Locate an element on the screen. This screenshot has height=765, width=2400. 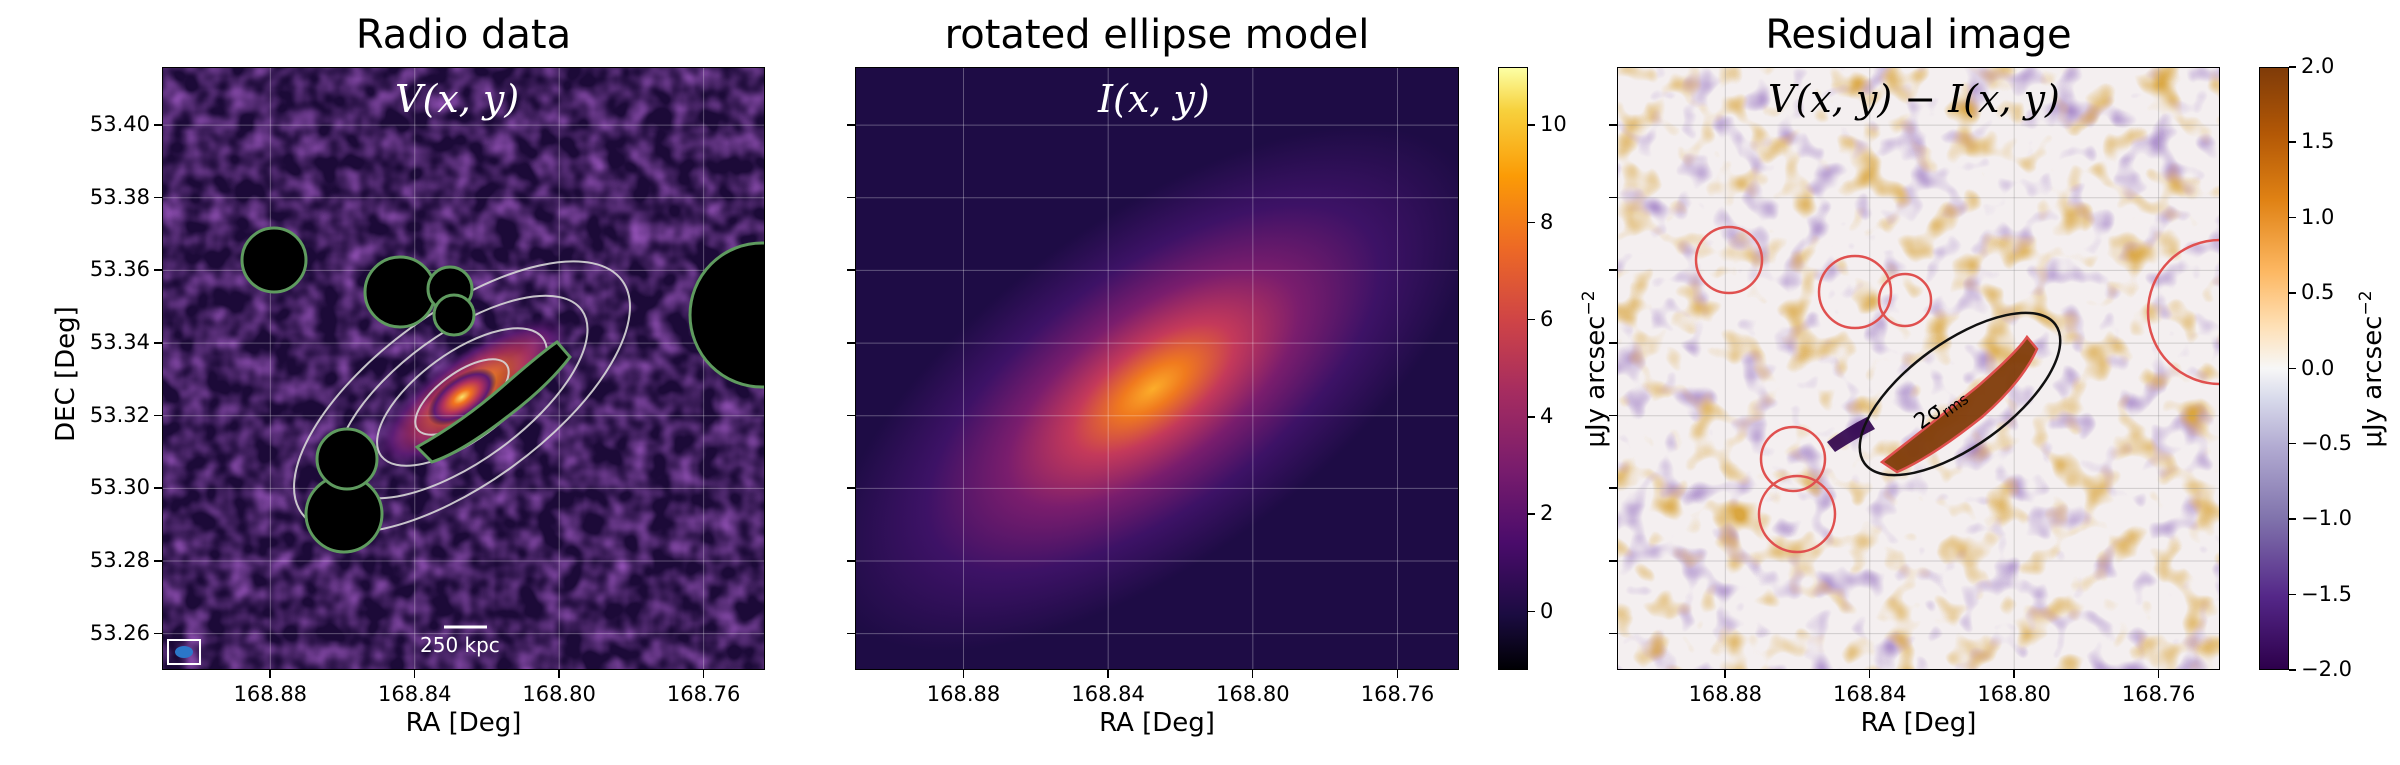
panel1-xlabel: RA [Deg] is located at coordinates (463, 723).